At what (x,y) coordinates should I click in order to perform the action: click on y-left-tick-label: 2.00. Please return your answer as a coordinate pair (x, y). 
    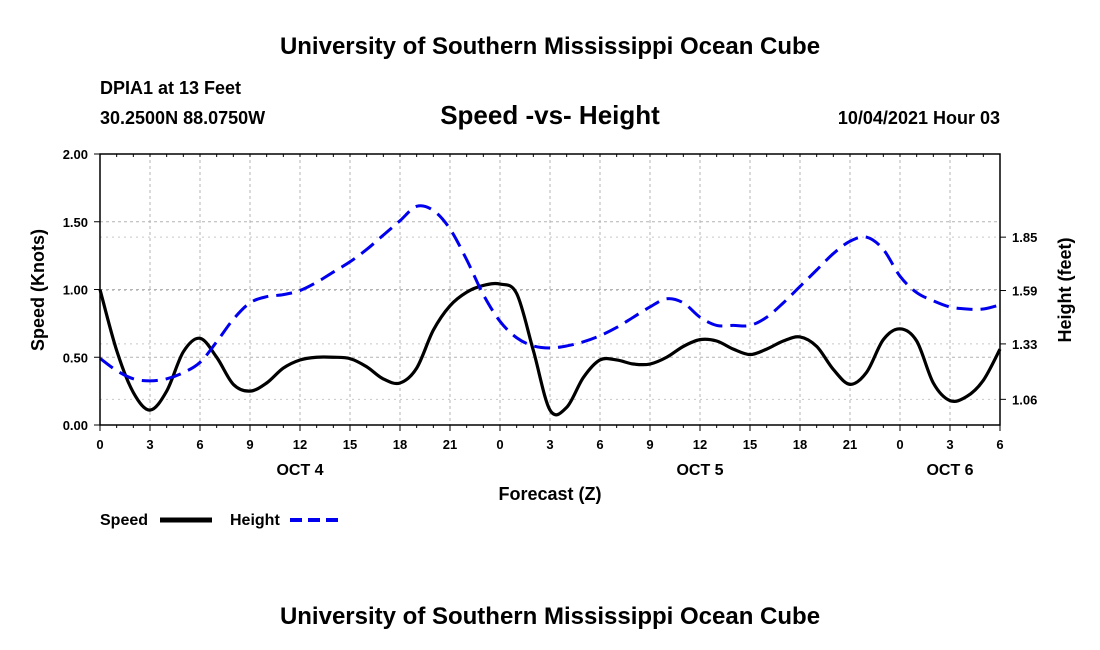
    Looking at the image, I should click on (75, 154).